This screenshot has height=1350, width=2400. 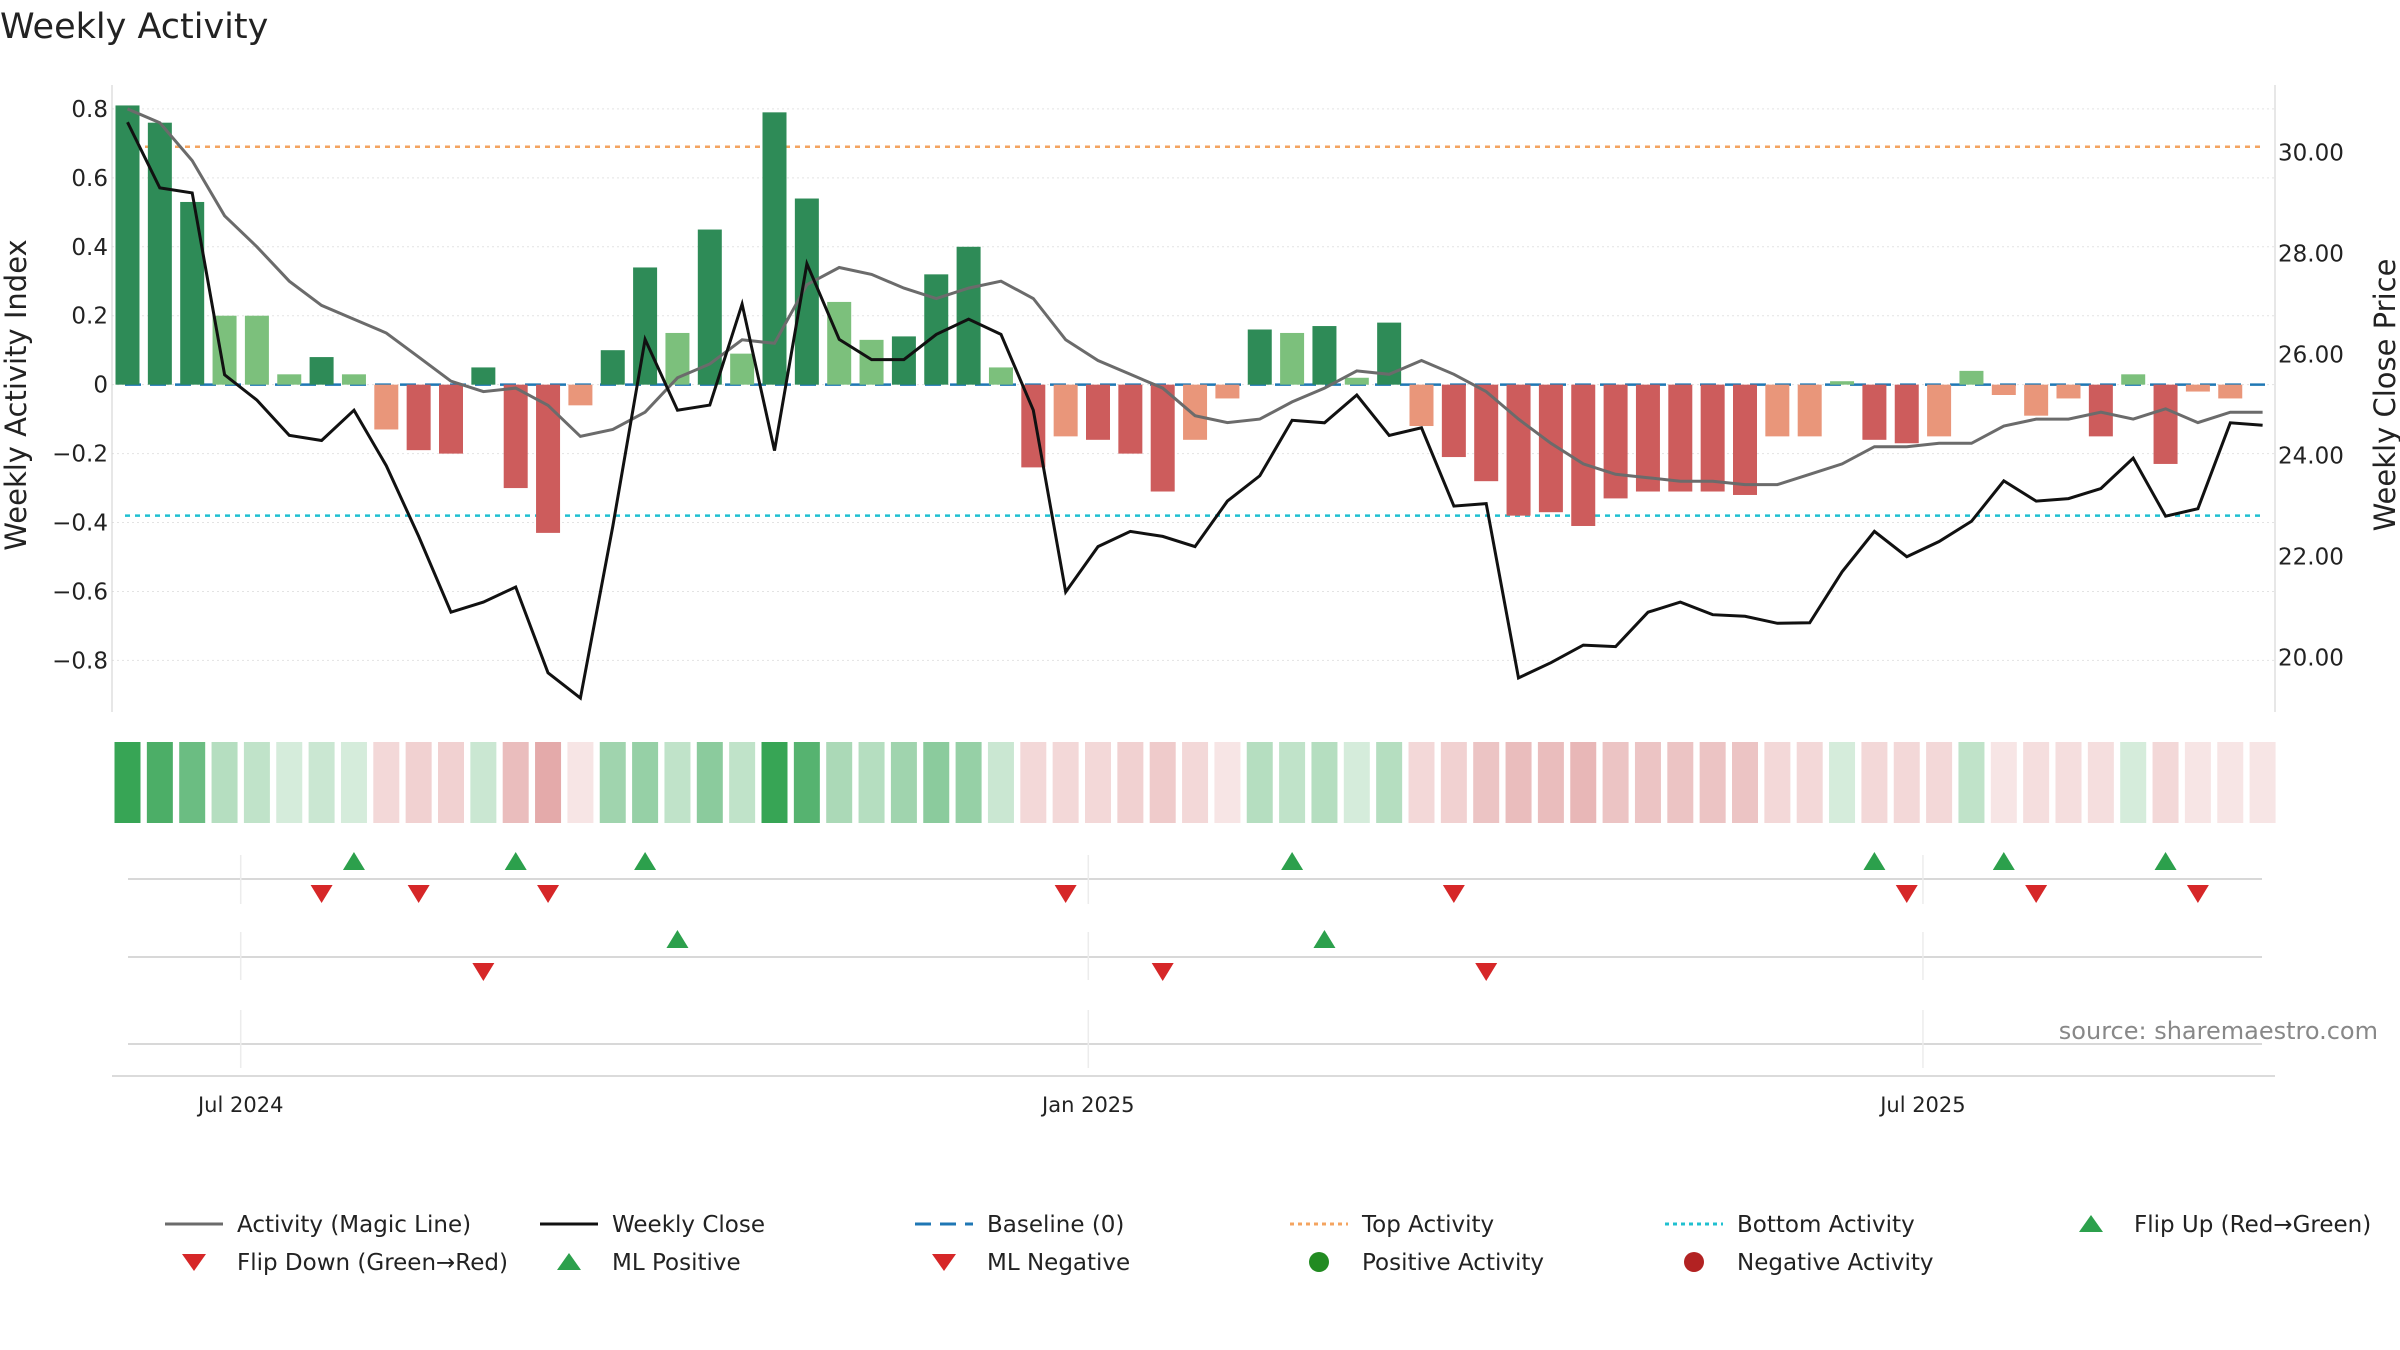 What do you see at coordinates (89, 110) in the screenshot?
I see `y-left-tick-label: 0.8` at bounding box center [89, 110].